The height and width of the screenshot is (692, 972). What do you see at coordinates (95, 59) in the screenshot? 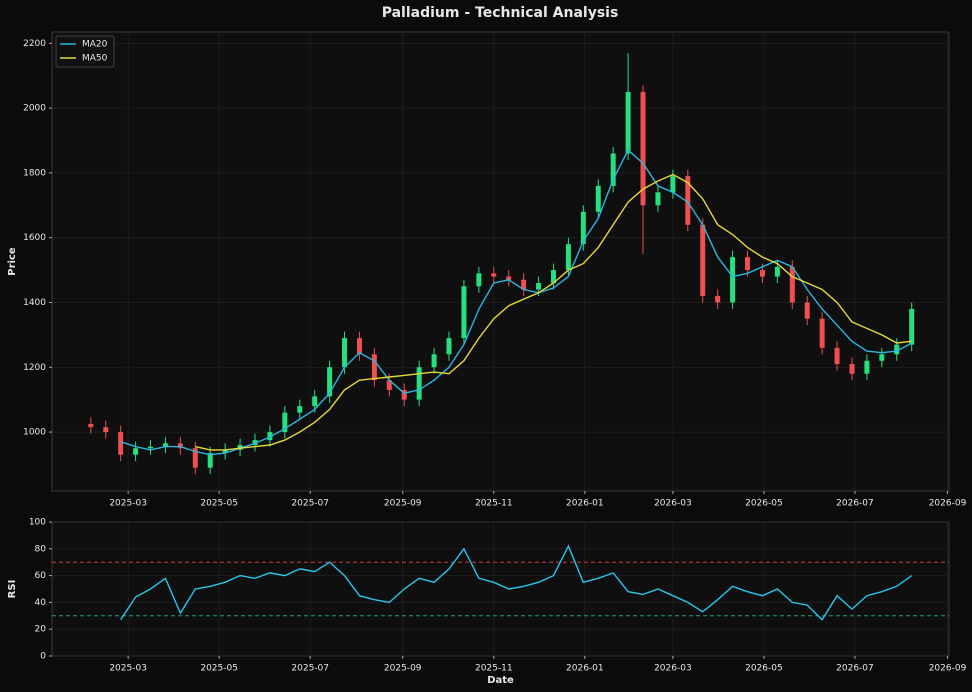
I see `legend-label: MA50` at bounding box center [95, 59].